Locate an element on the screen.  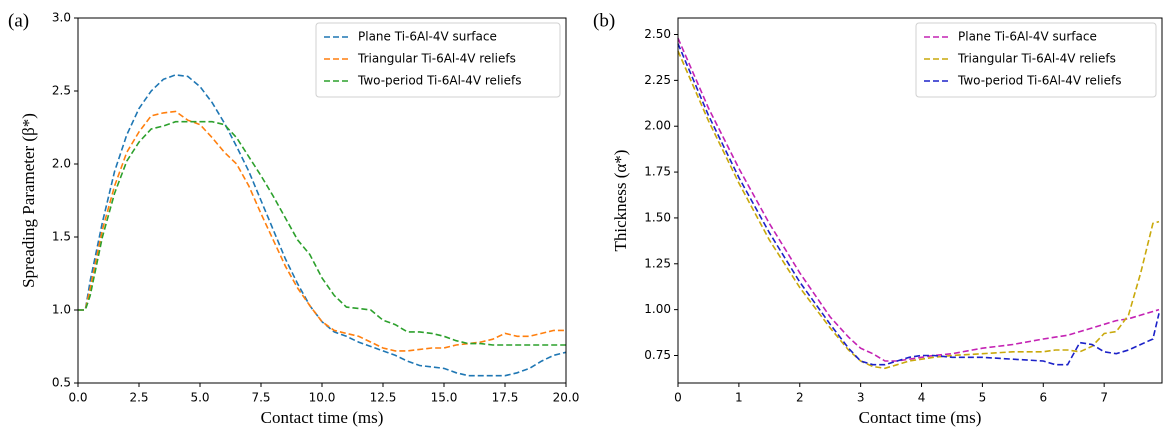
y-tick-label: 1.5 is located at coordinates (61, 237).